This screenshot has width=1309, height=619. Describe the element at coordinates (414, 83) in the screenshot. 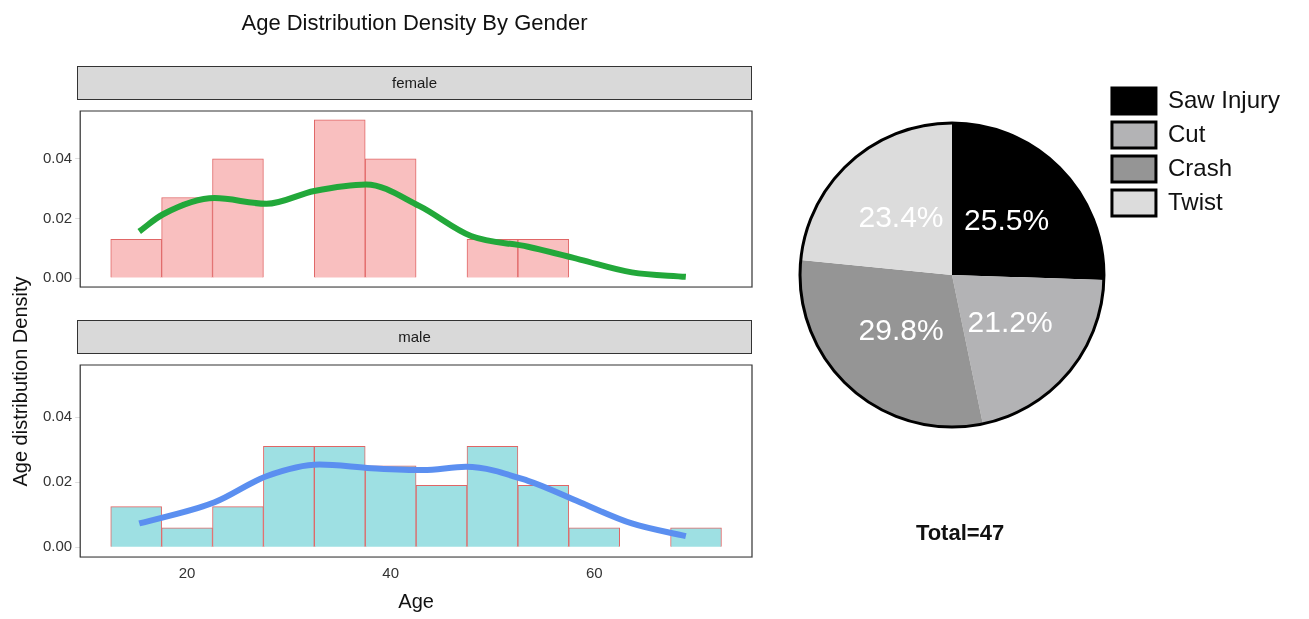

I see `chart-subtitle: female` at that location.